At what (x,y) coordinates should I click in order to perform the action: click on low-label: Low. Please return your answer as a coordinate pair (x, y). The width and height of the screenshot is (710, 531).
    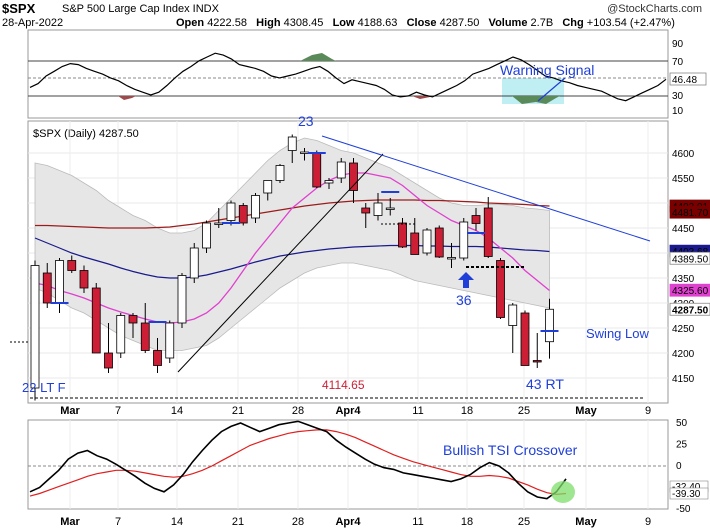
    Looking at the image, I should click on (343, 23).